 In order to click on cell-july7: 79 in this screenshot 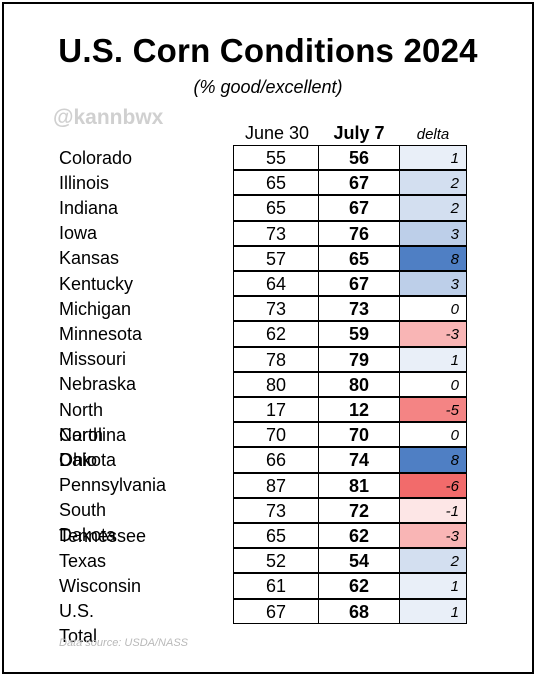, I will do `click(359, 359)`.